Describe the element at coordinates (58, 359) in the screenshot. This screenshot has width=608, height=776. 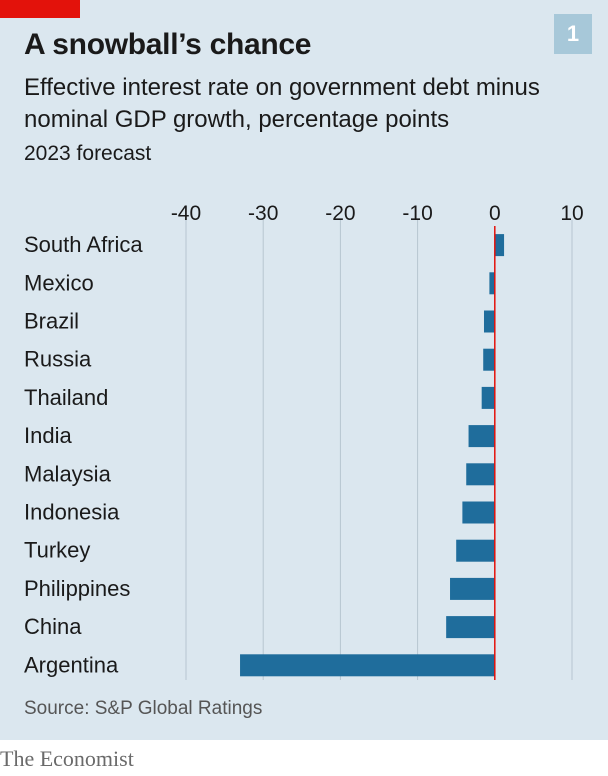
I see `category-label: Russia` at that location.